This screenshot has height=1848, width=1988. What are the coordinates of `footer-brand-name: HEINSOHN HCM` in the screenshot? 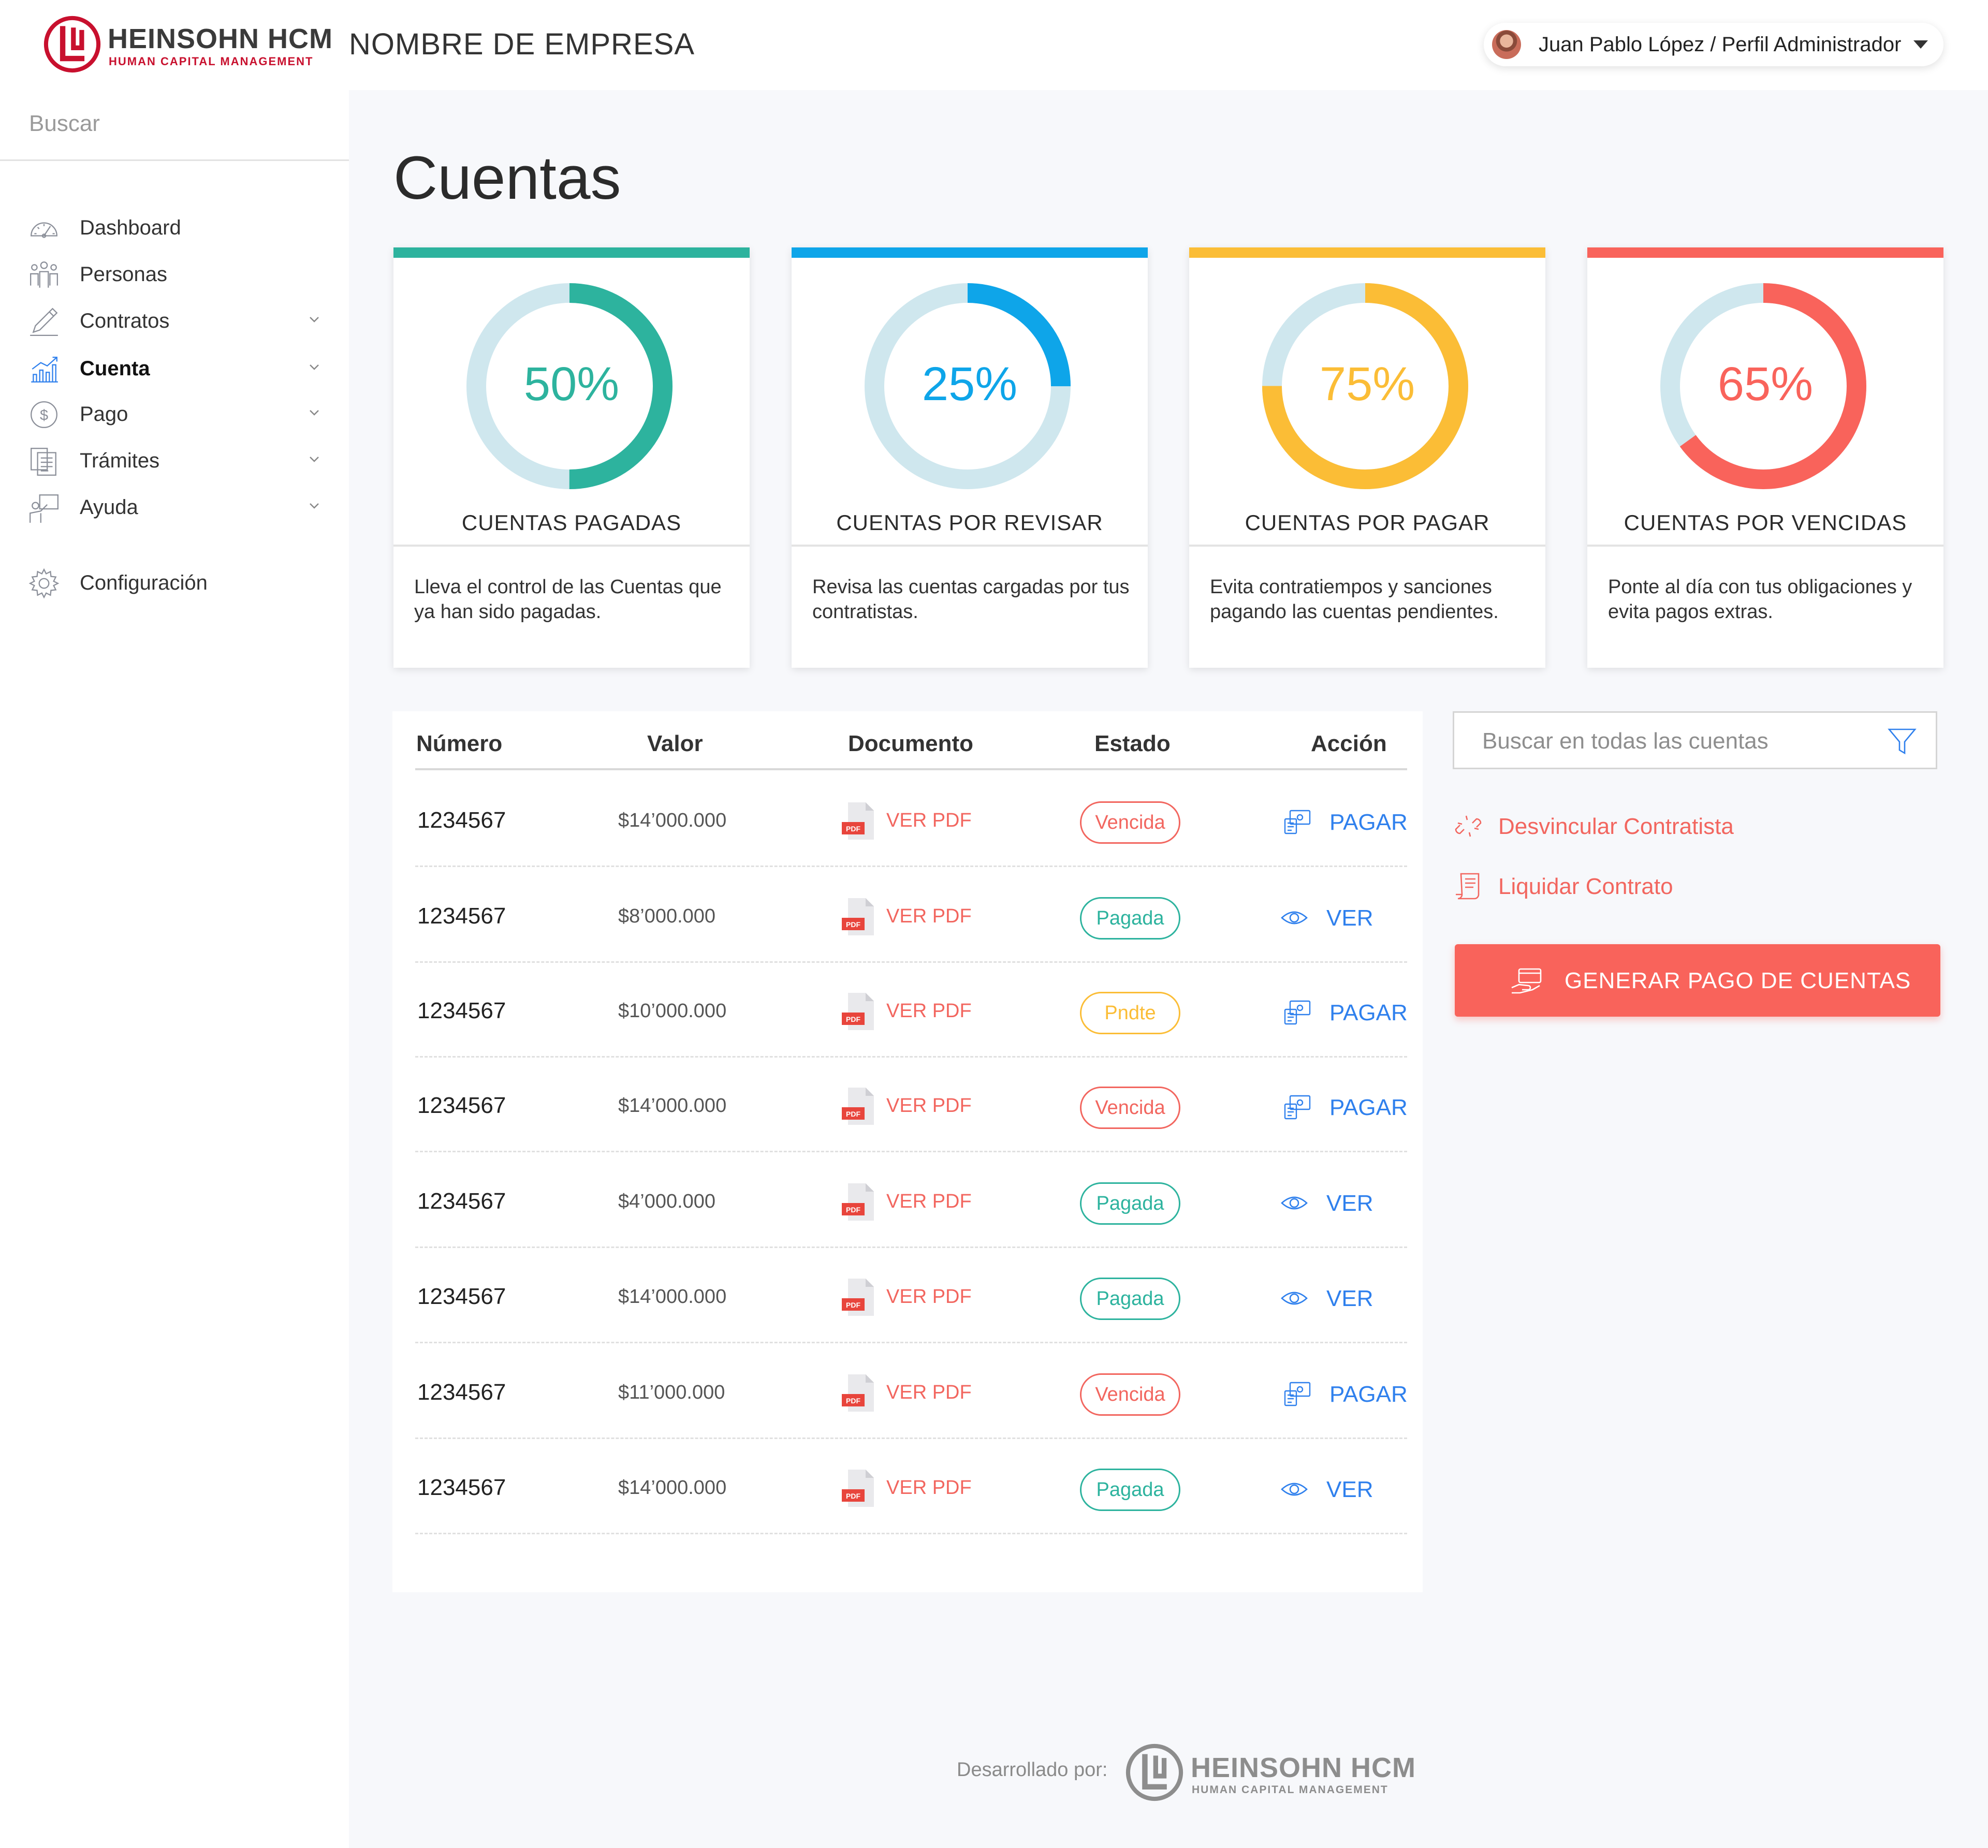 It's located at (1303, 1768).